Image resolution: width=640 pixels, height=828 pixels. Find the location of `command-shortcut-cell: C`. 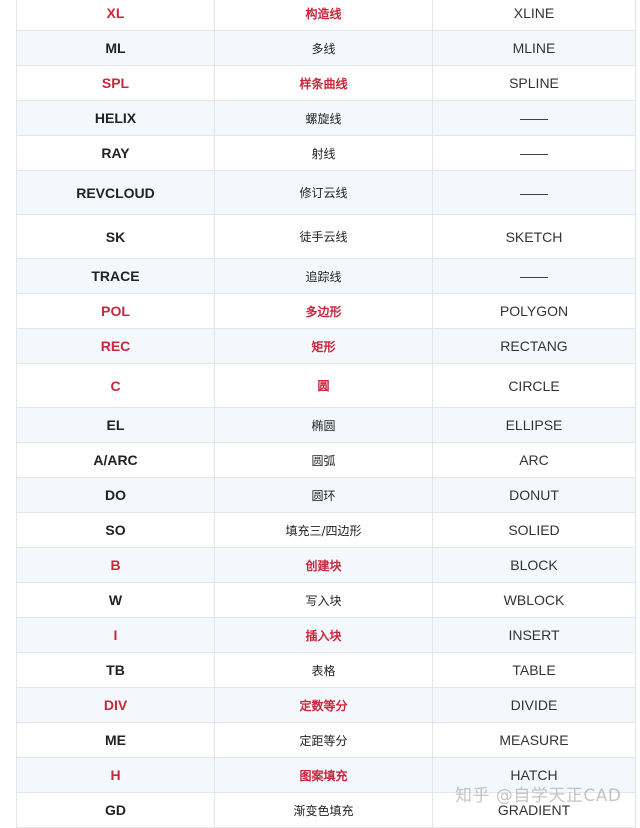

command-shortcut-cell: C is located at coordinates (115, 385).